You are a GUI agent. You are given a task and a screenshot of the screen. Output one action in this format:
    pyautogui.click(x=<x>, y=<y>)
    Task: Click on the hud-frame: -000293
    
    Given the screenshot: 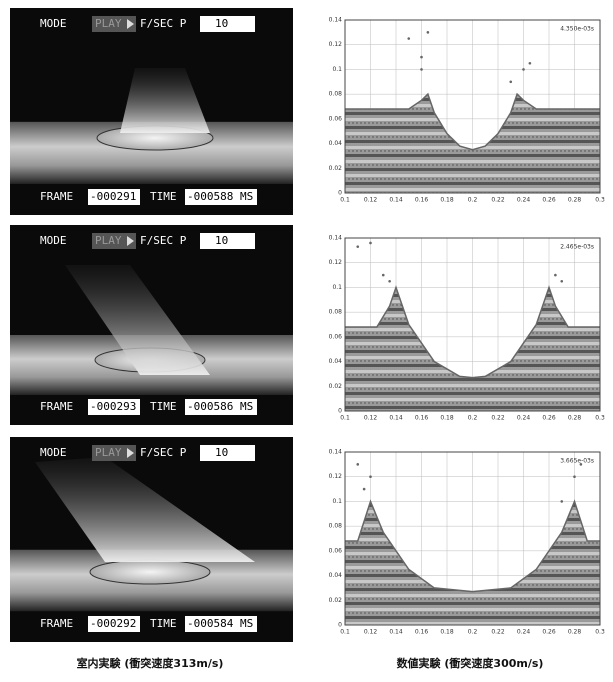 What is the action you would take?
    pyautogui.click(x=113, y=406)
    